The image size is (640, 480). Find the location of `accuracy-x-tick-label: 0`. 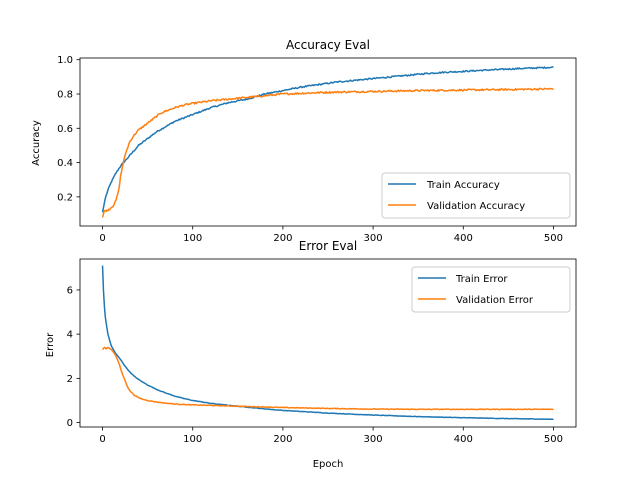

accuracy-x-tick-label: 0 is located at coordinates (102, 238).